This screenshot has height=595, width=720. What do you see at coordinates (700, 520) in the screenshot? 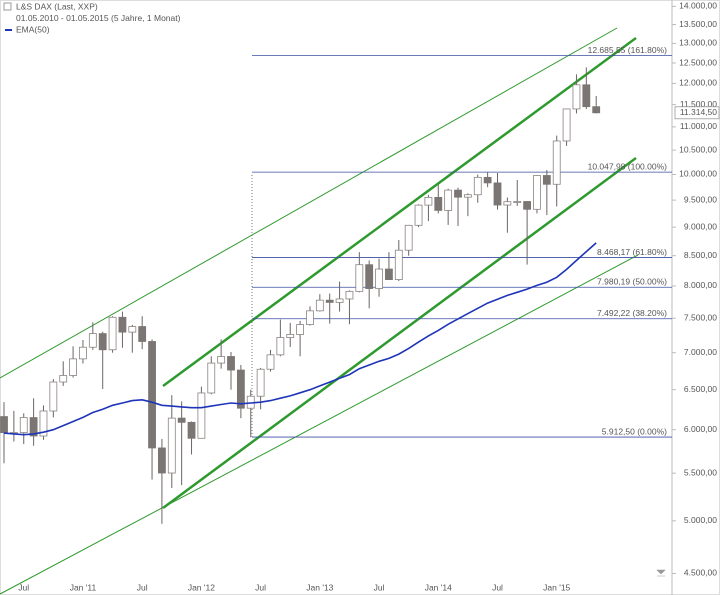
I see `y-tick-label: 5.000,00` at bounding box center [700, 520].